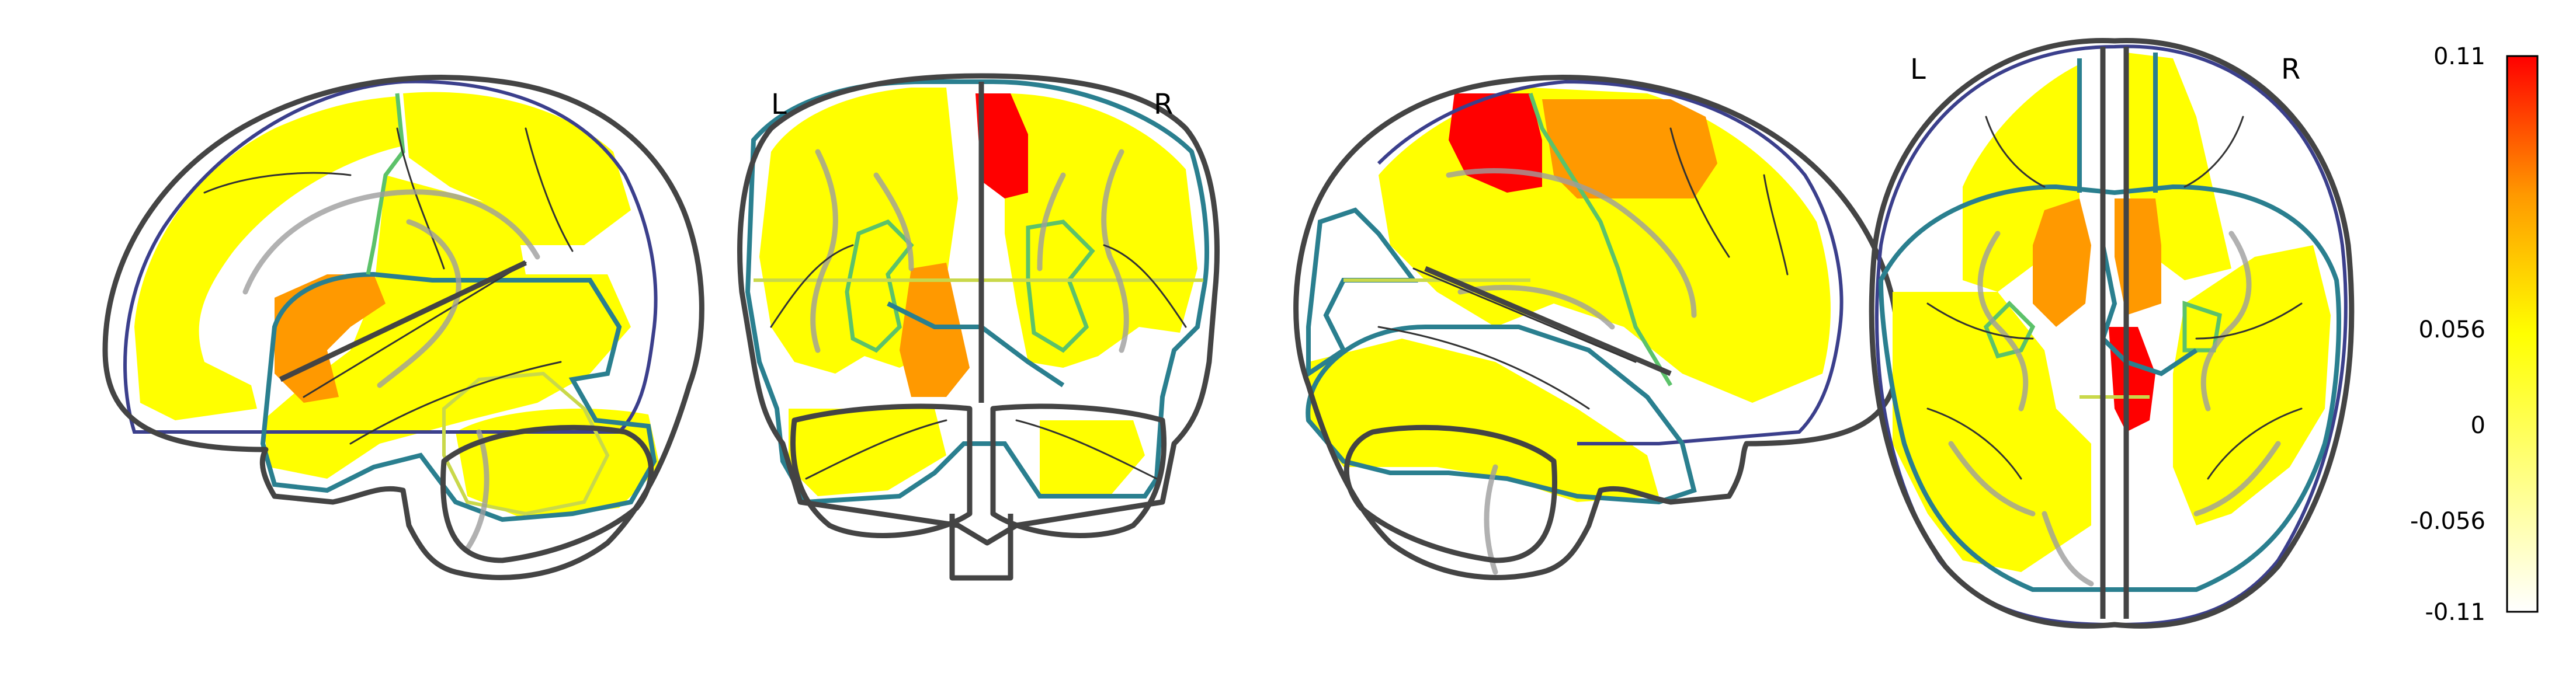 The image size is (2576, 697). I want to click on colorbar: 0.11 0.056 0 -0.056 -0.11, so click(2474, 334).